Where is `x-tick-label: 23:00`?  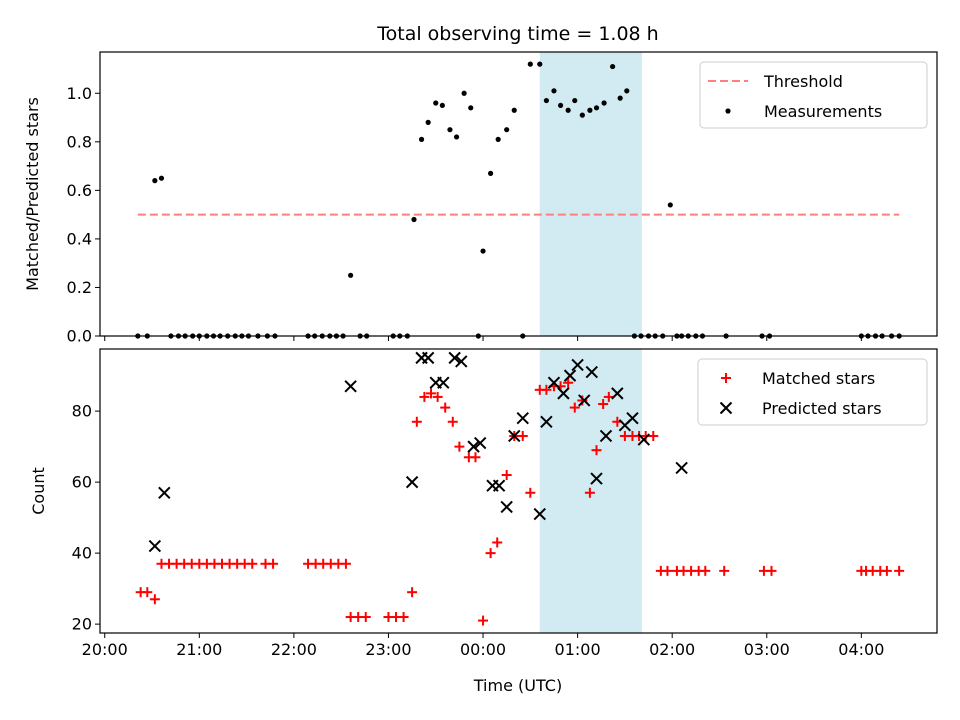 x-tick-label: 23:00 is located at coordinates (388, 649).